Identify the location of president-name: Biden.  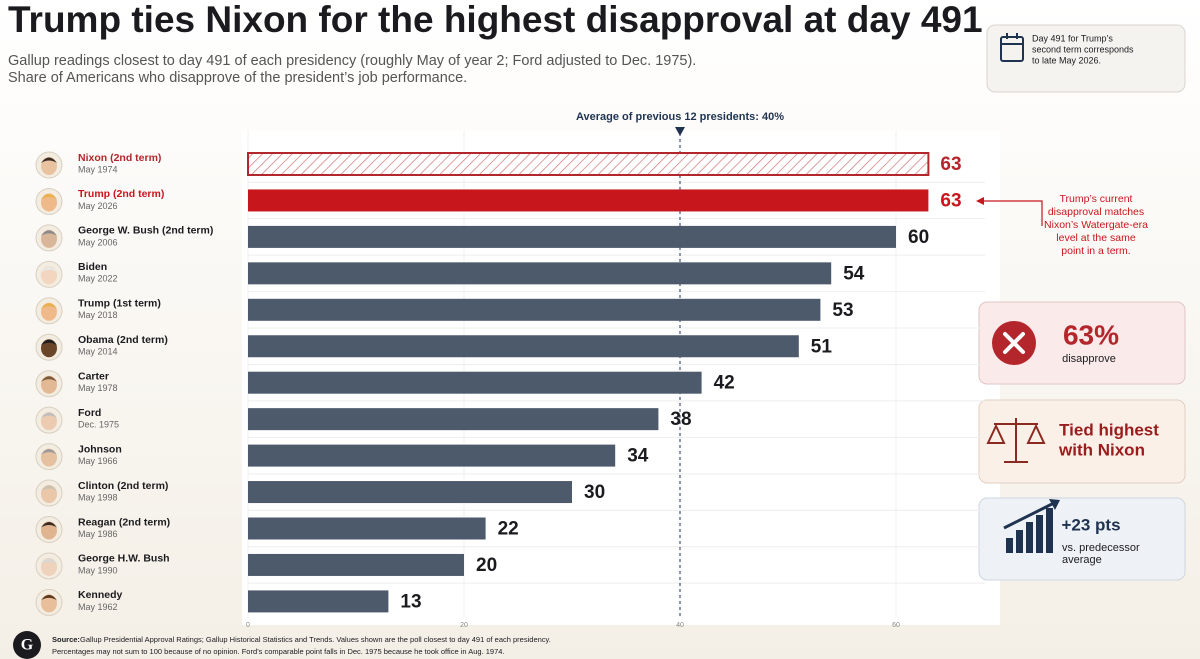
(92, 267).